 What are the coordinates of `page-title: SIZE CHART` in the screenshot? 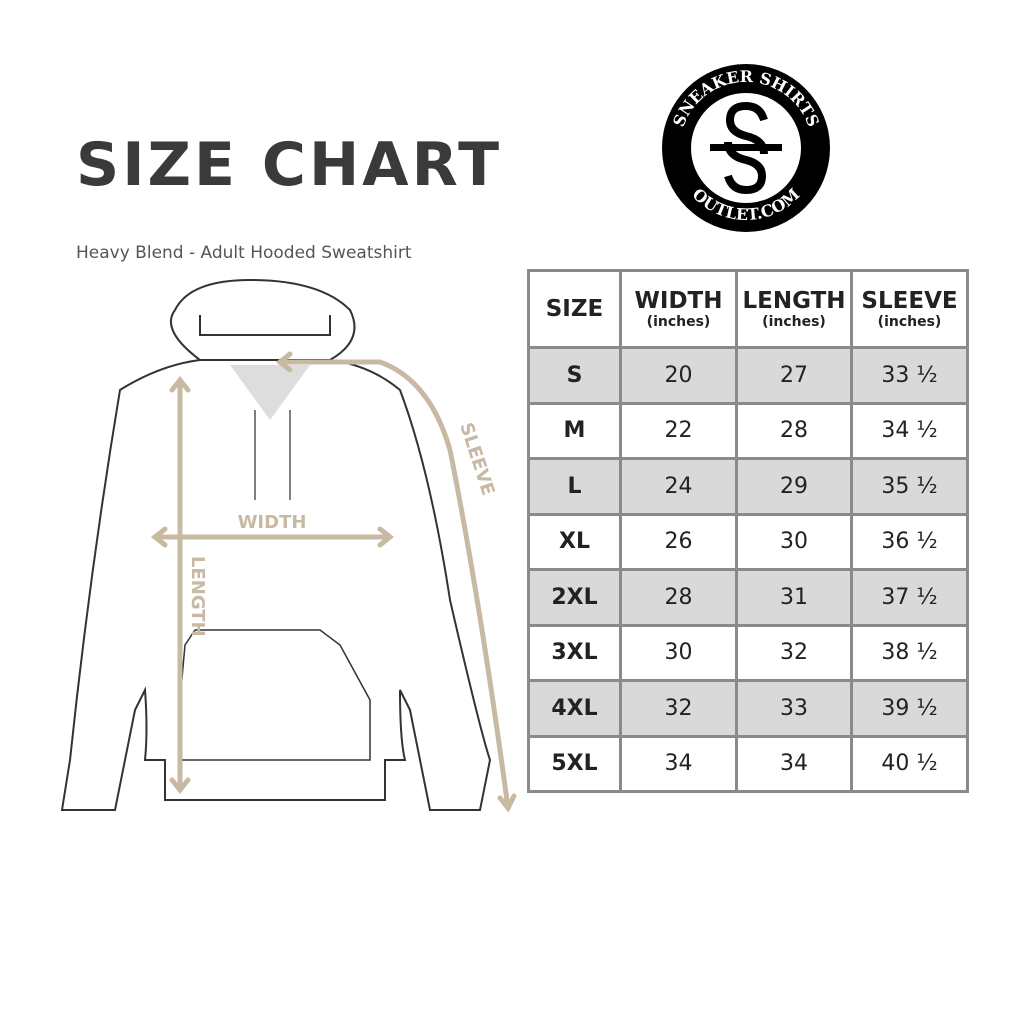 It's located at (289, 165).